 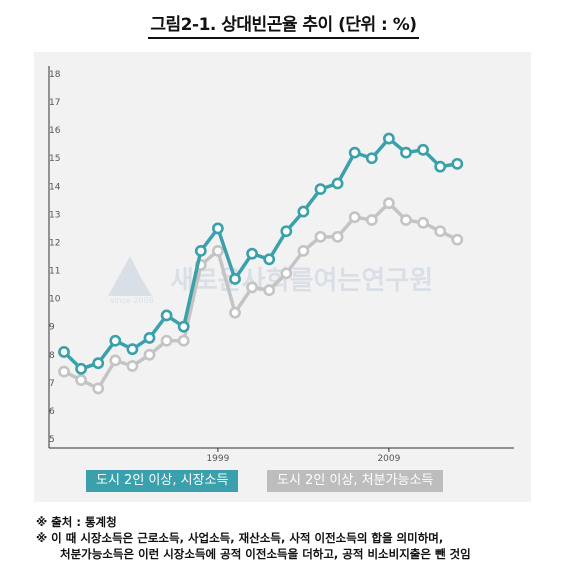 I want to click on y-tick-label: 15, so click(x=54, y=159).